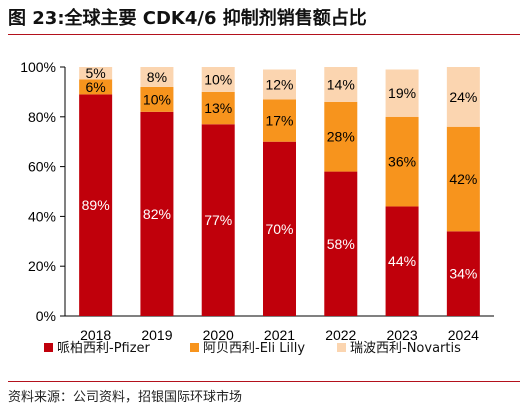  I want to click on data-label: 19%, so click(402, 93).